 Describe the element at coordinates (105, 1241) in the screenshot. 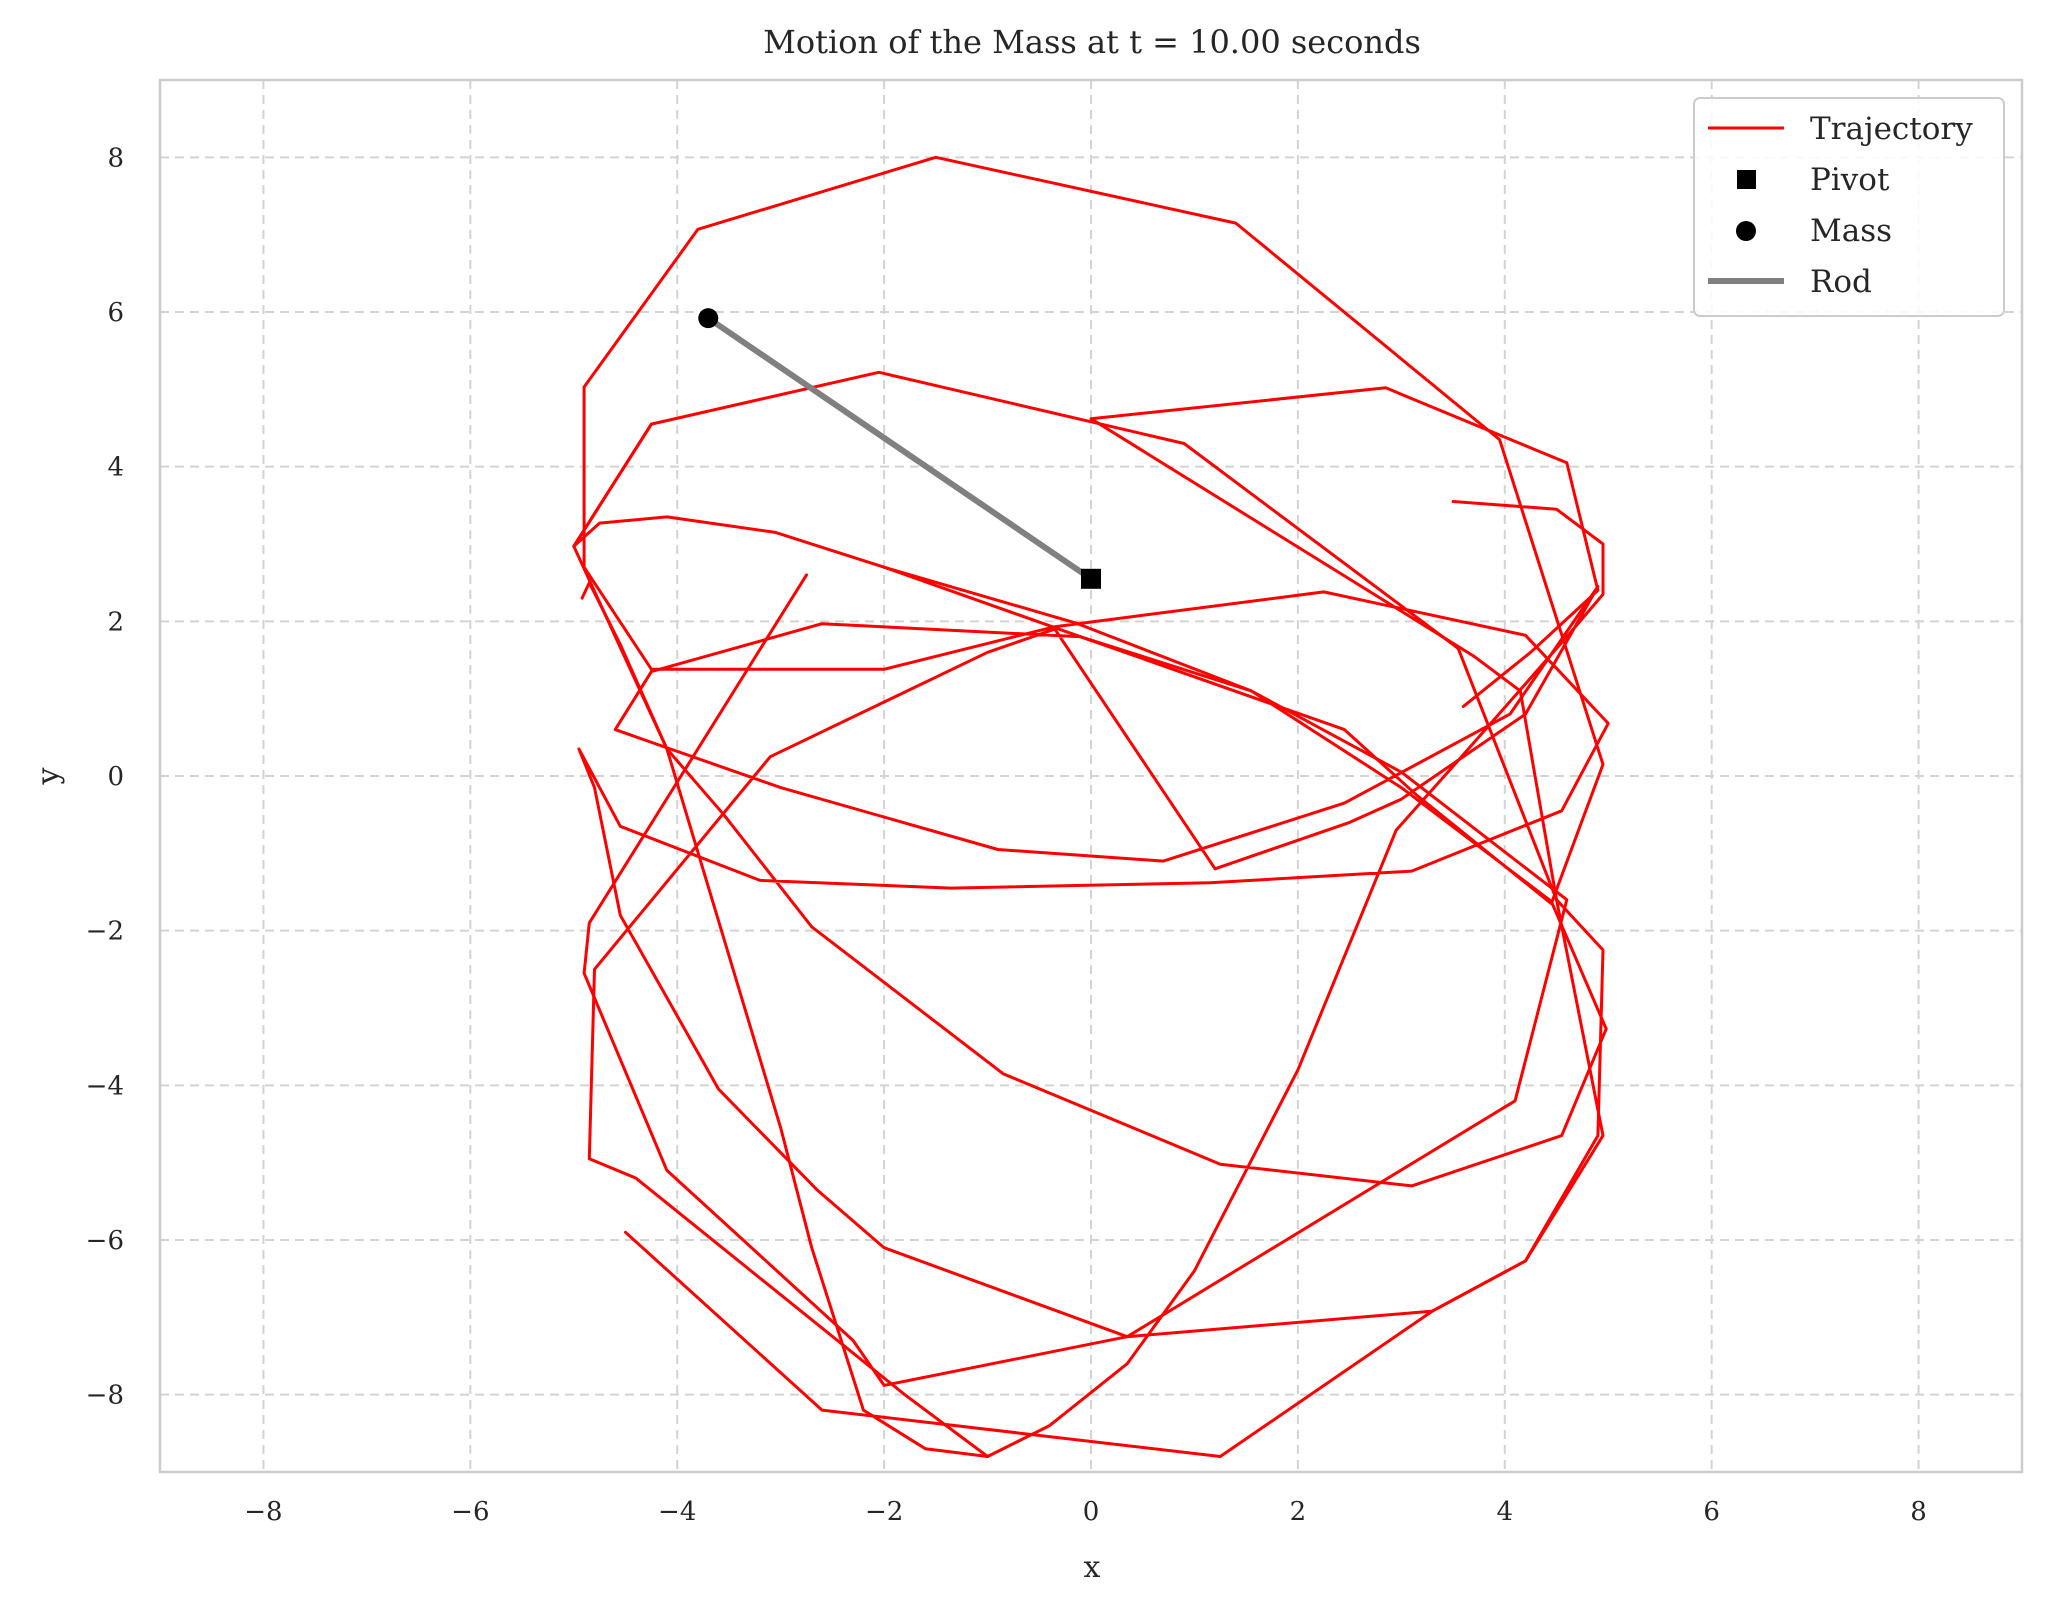

I see `y-tick-label: −6` at that location.